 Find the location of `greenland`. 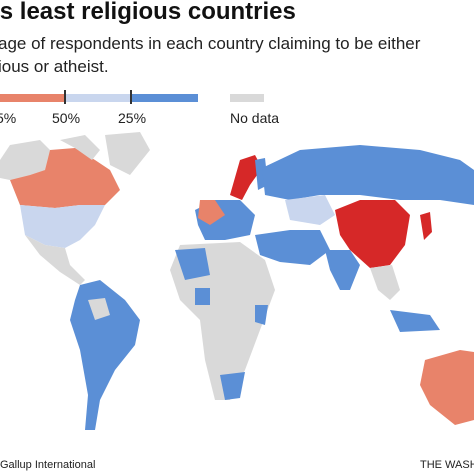

greenland is located at coordinates (127, 153).